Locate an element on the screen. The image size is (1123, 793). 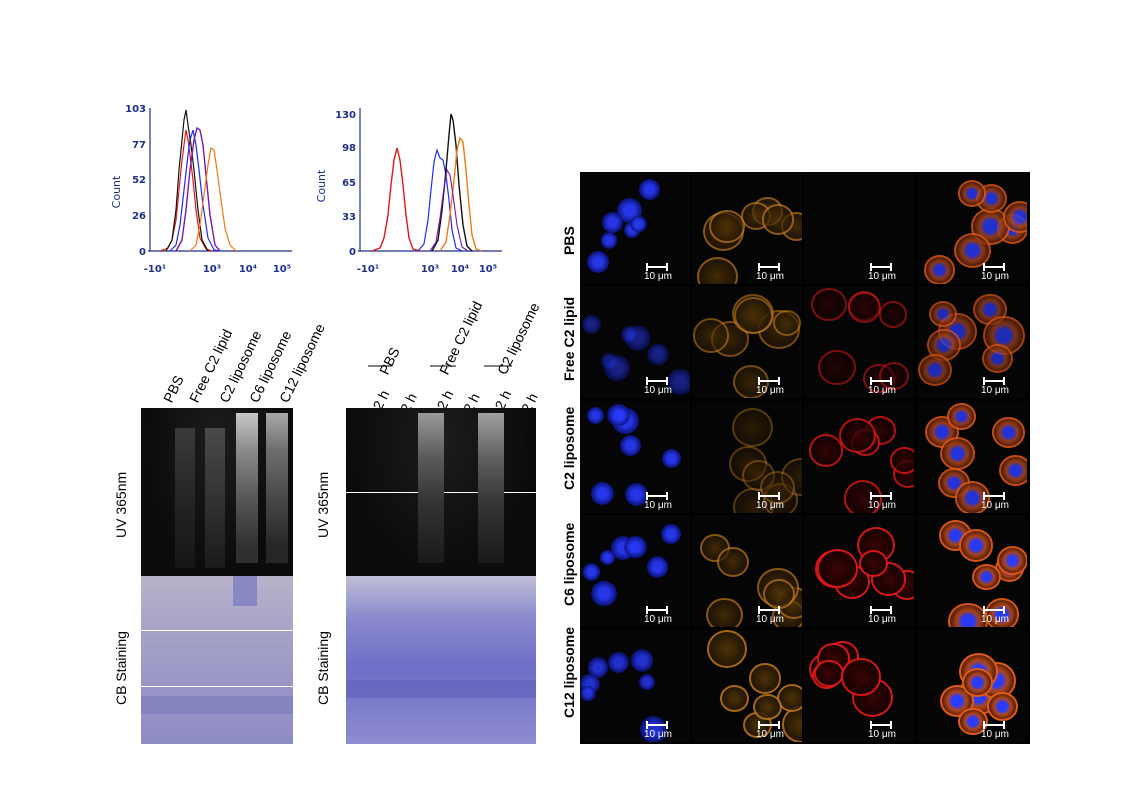
series-red is located at coordinates (396, 199).